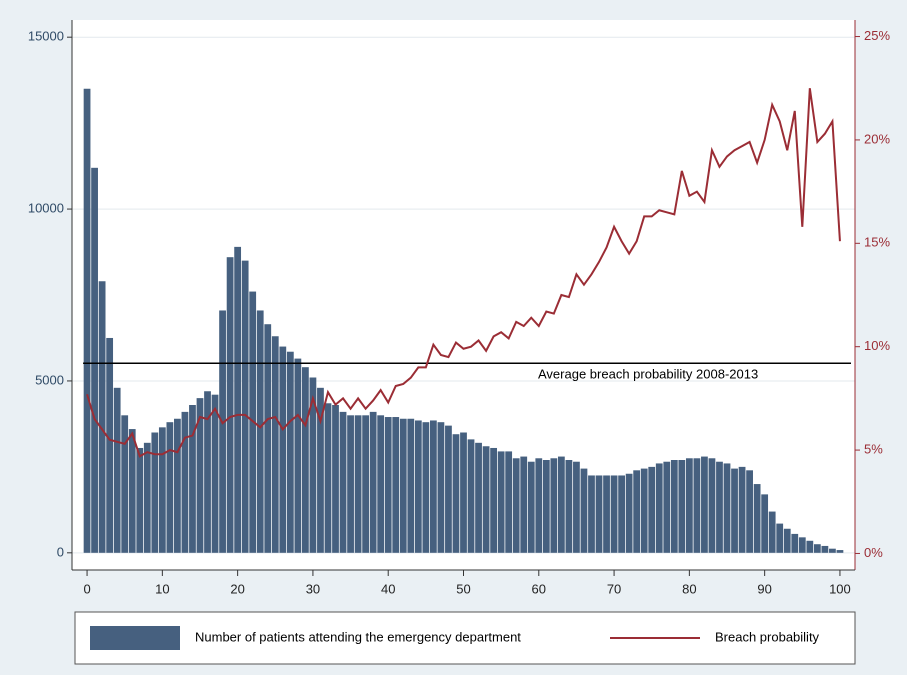  What do you see at coordinates (877, 345) in the screenshot?
I see `y2-tick-label: 10%` at bounding box center [877, 345].